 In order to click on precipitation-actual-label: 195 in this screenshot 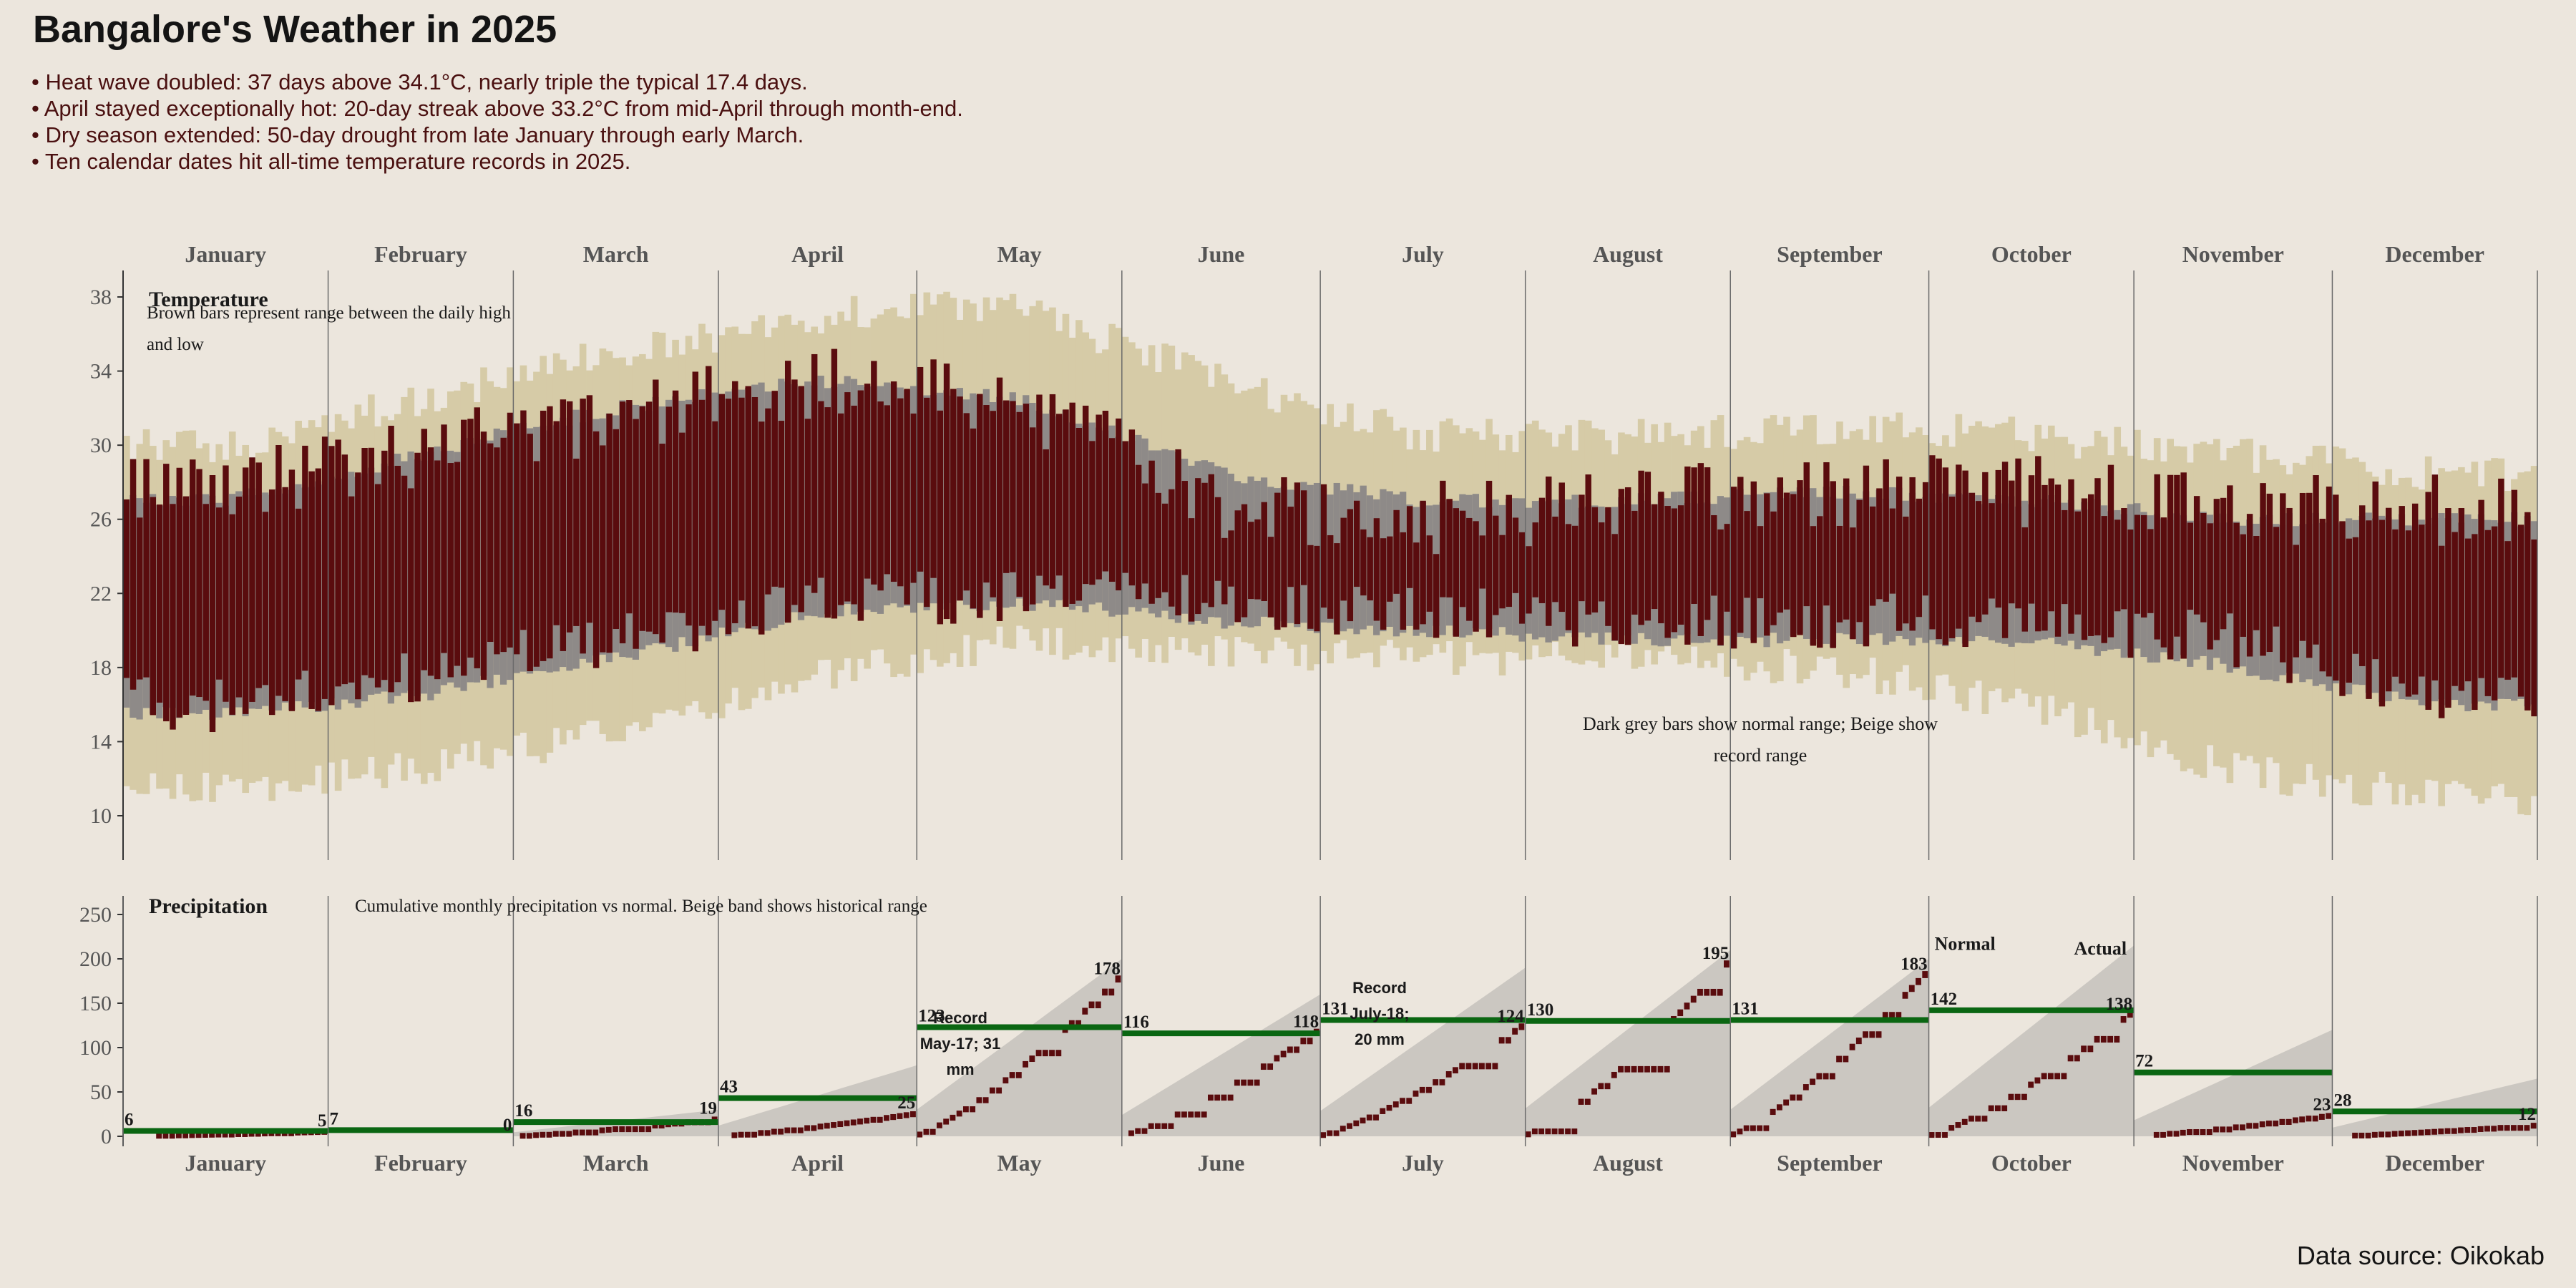, I will do `click(1715, 953)`.